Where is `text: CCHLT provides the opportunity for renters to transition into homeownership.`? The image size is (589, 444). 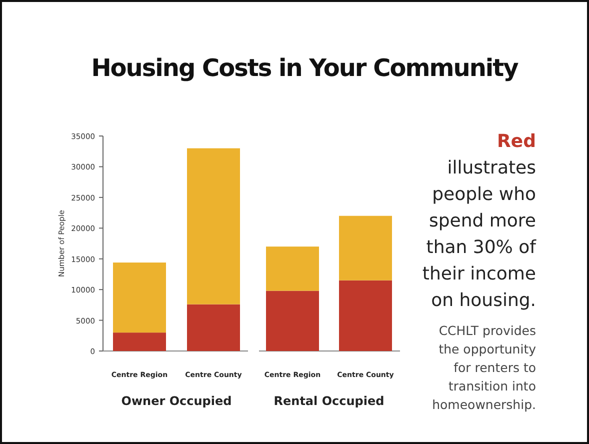 text: CCHLT provides the opportunity for renters to transition into homeownership. is located at coordinates (484, 367).